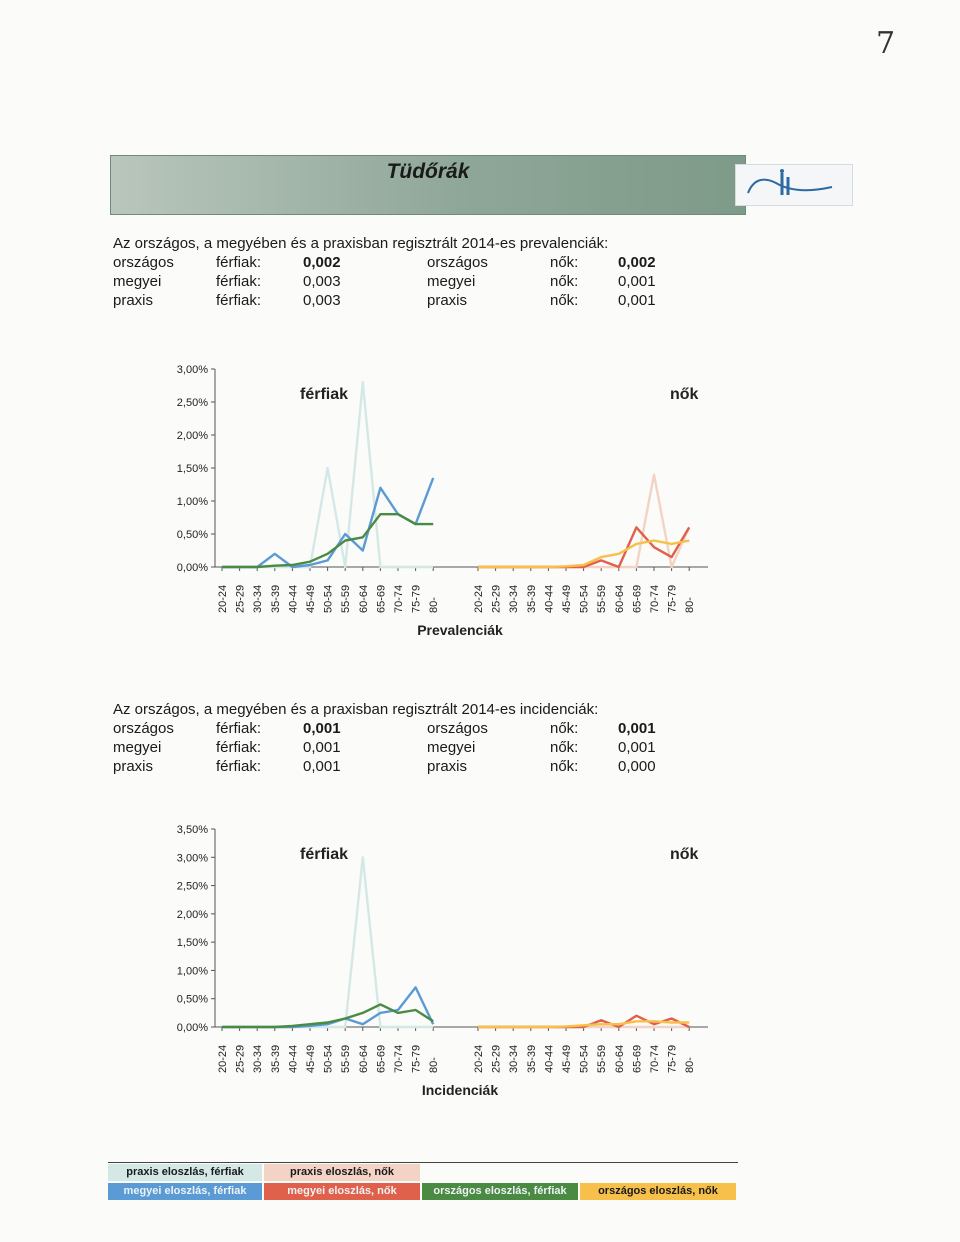 The width and height of the screenshot is (960, 1242). Describe the element at coordinates (185, 1191) in the screenshot. I see `legend-item-megyei-ferfiak: megyei eloszlás, férfiak` at that location.